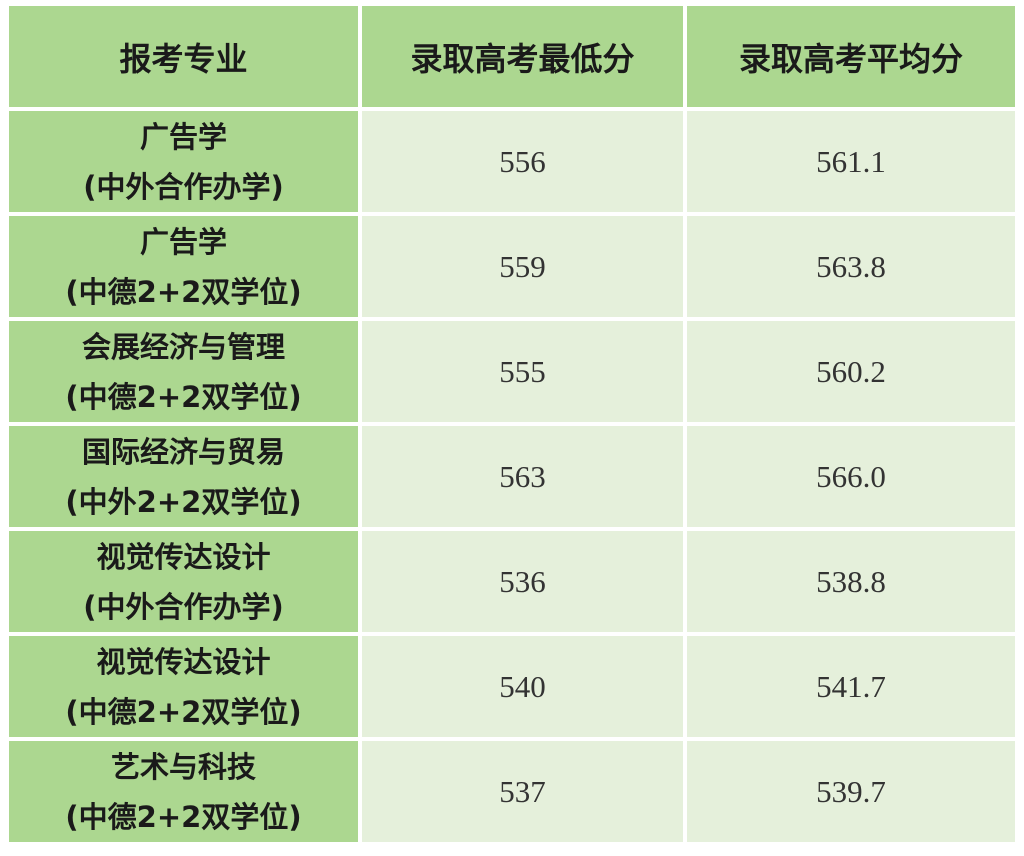  I want to click on major-cell: 艺术与科技 (中德2+2双学位), so click(183, 791).